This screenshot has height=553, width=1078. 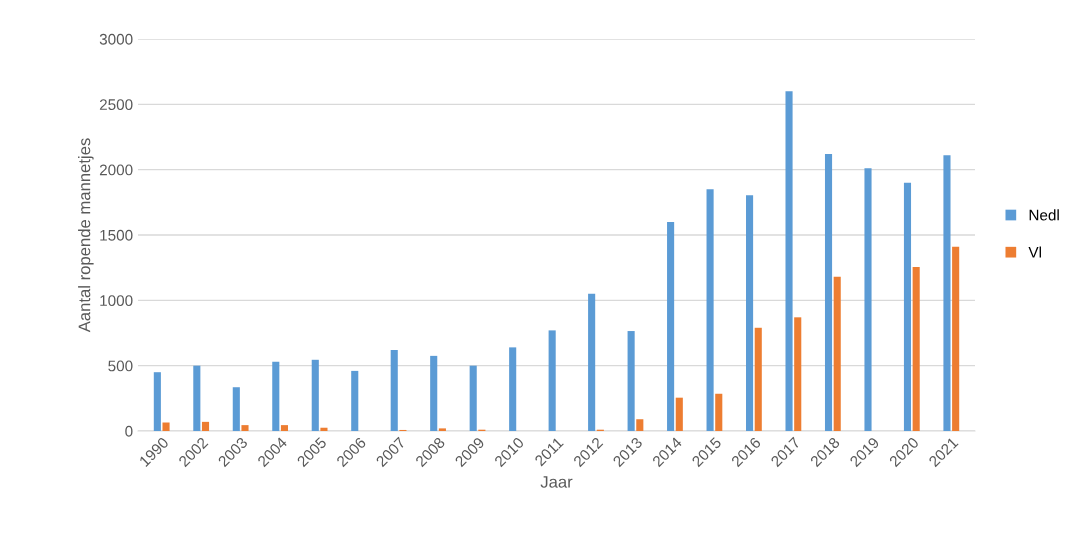 What do you see at coordinates (116, 301) in the screenshot?
I see `y-tick-label: 1000` at bounding box center [116, 301].